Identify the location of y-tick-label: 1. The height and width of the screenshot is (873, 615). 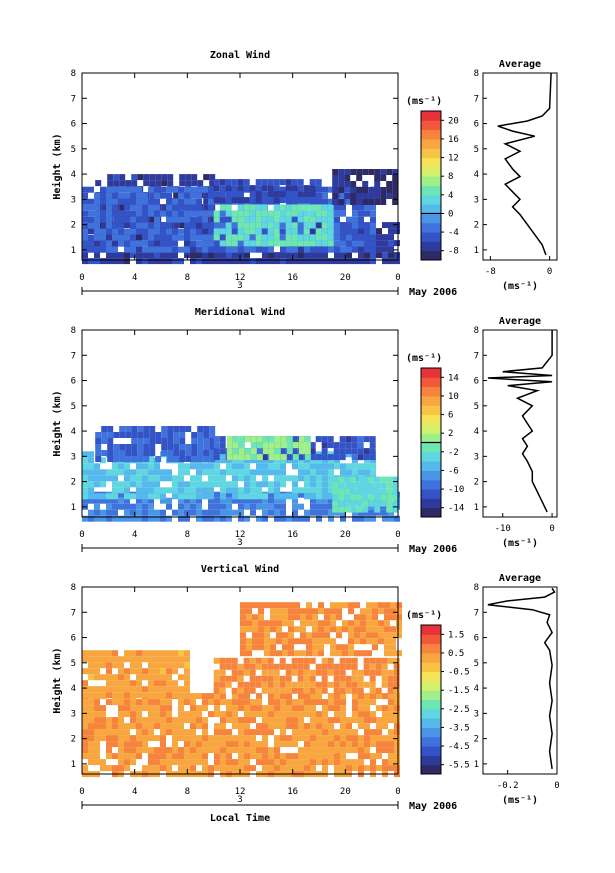
(73, 508).